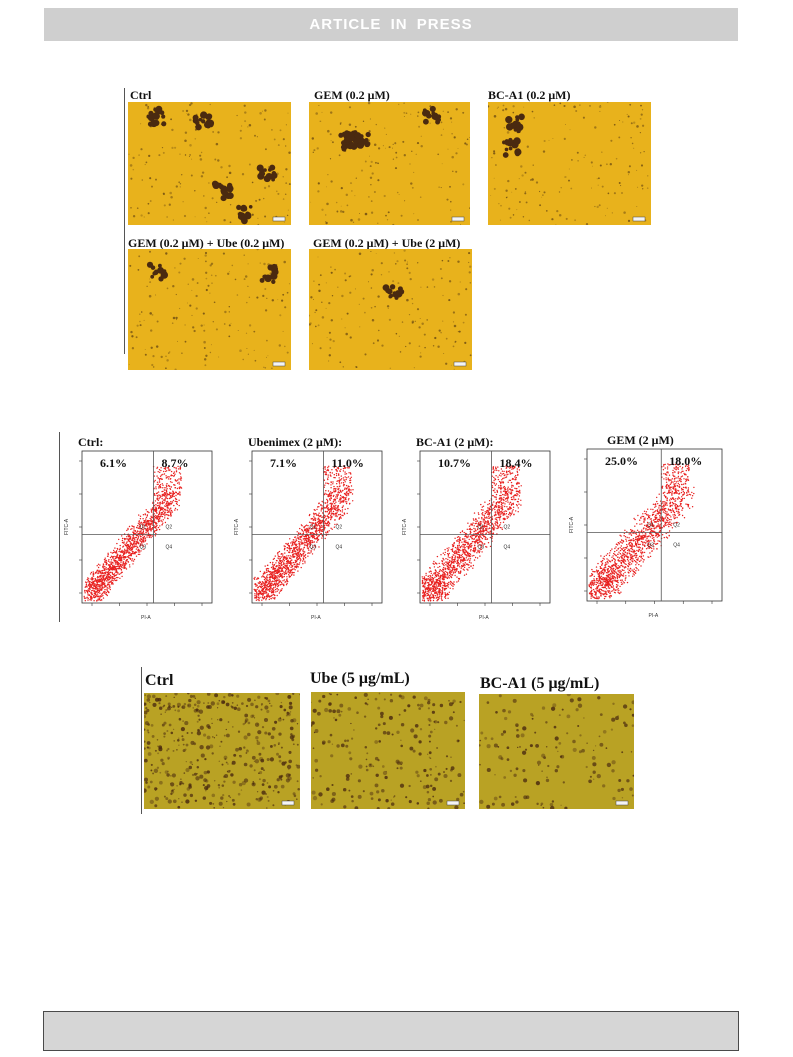  I want to click on flow-dotplot-ctrl: Q1 Q2 Q3 Q4 6.1% 8.7% PI-A FITC-A, so click(138, 535).